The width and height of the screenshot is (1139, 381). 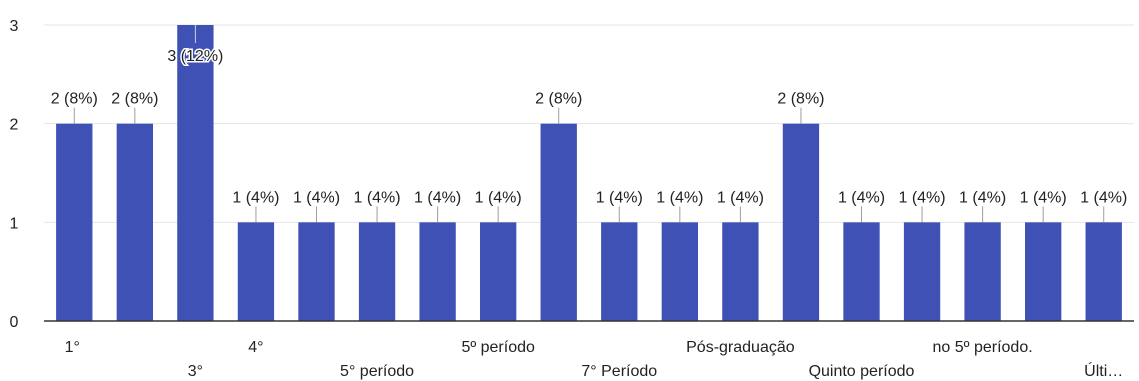 What do you see at coordinates (862, 371) in the screenshot?
I see `x-tick-label: Quinto período` at bounding box center [862, 371].